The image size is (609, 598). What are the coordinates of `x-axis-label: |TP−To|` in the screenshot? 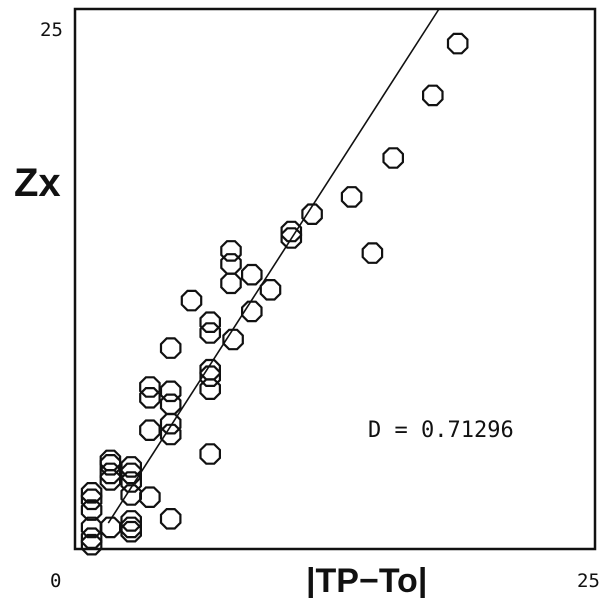 It's located at (366, 580).